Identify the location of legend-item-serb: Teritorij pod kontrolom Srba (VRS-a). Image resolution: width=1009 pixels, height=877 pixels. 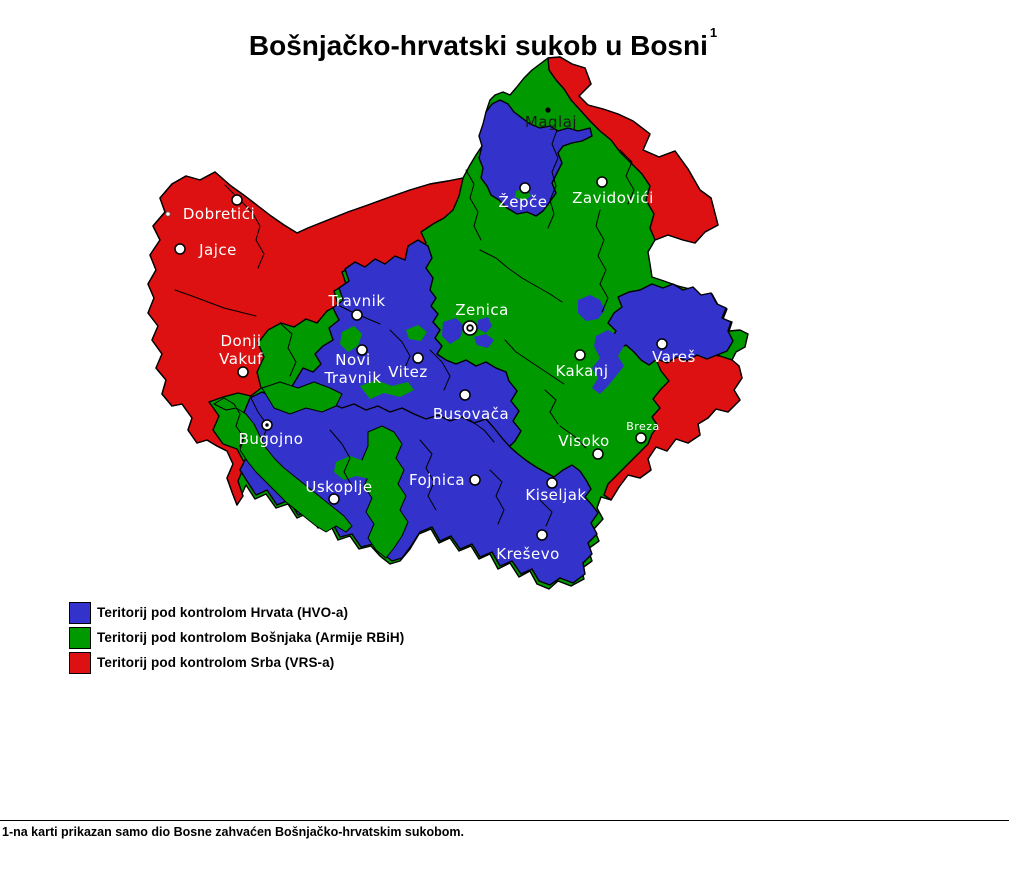
(236, 662).